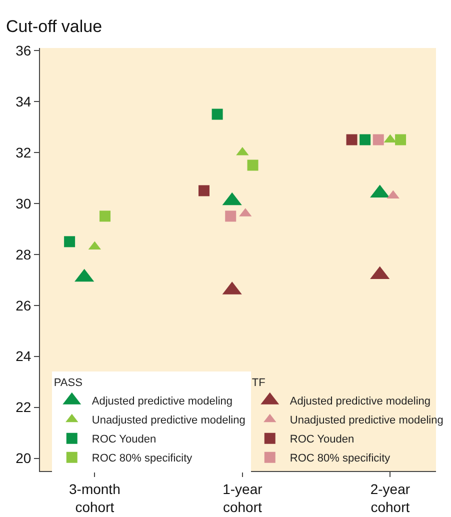 This screenshot has width=451, height=517. I want to click on y-tick-label: 20, so click(24, 458).